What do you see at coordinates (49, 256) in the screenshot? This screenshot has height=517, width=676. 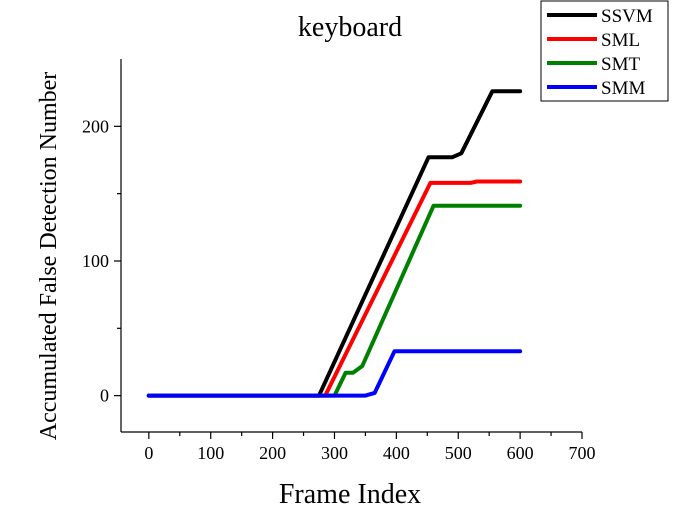 I see `y-axis-label: Accumulated False Detection Number` at bounding box center [49, 256].